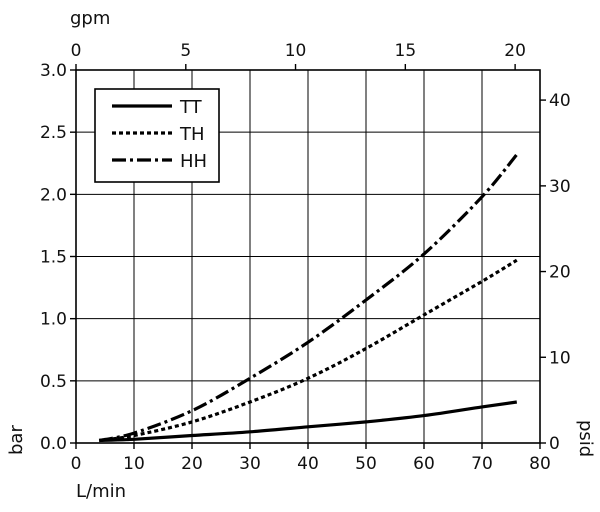  What do you see at coordinates (308, 464) in the screenshot?
I see `x-tick-label: 40` at bounding box center [308, 464].